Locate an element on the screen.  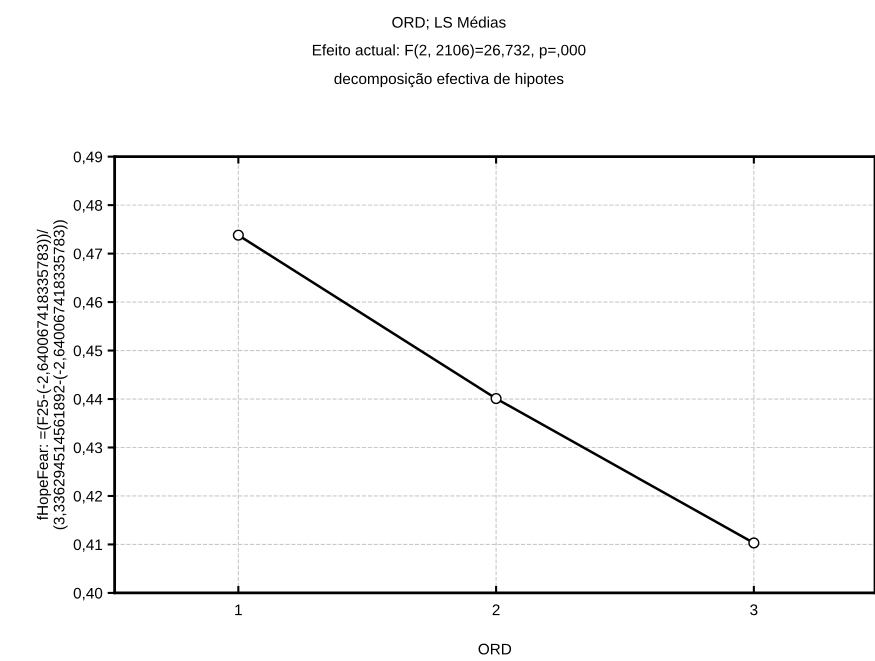
x-tick-label: 3 is located at coordinates (754, 610).